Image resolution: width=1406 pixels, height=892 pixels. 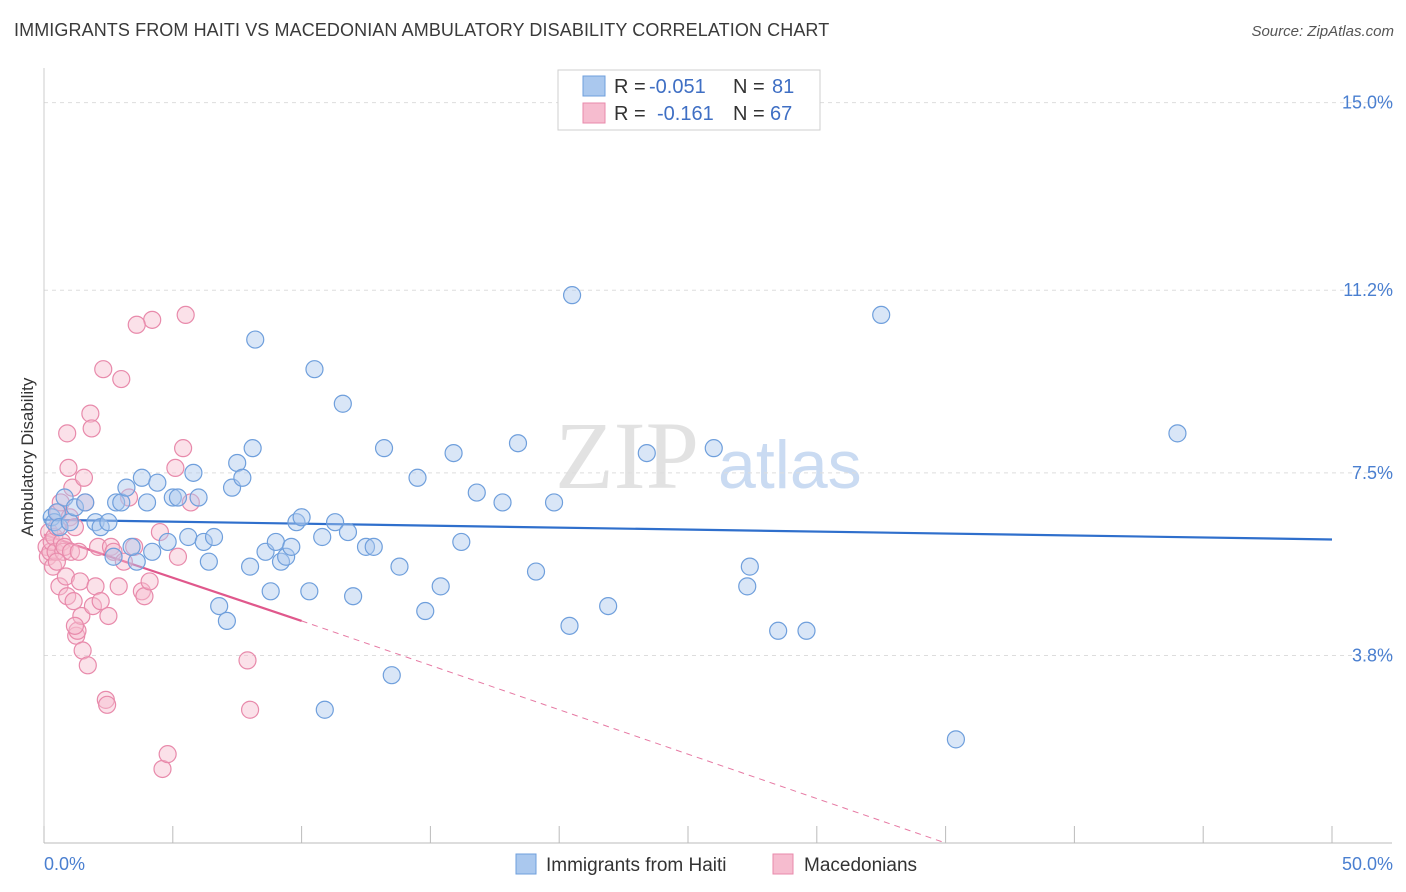 I want to click on legend-swatch-pink, so click(x=594, y=113).